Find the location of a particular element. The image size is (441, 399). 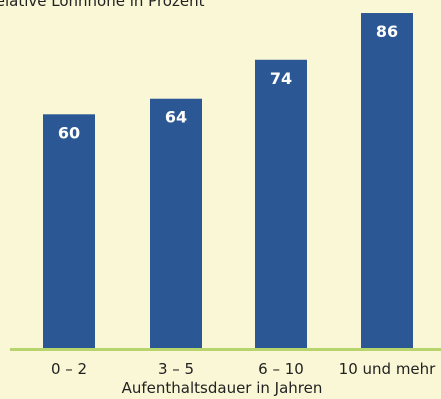

x-axis-label: Aufenthaltsdauer in Jahren is located at coordinates (222, 388).